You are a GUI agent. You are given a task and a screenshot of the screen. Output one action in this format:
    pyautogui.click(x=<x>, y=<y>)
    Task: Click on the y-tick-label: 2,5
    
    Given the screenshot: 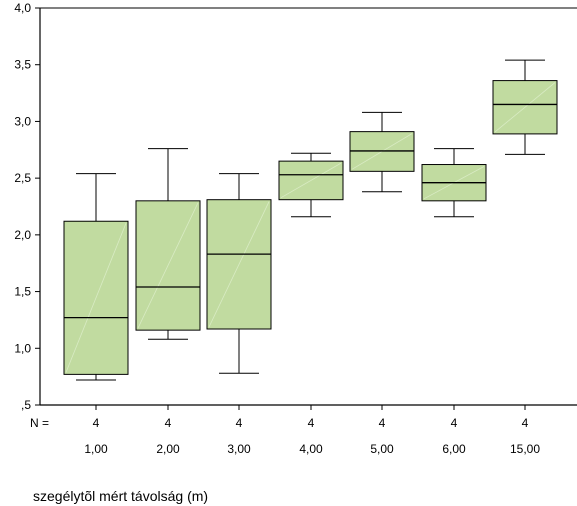 What is the action you would take?
    pyautogui.click(x=22, y=178)
    